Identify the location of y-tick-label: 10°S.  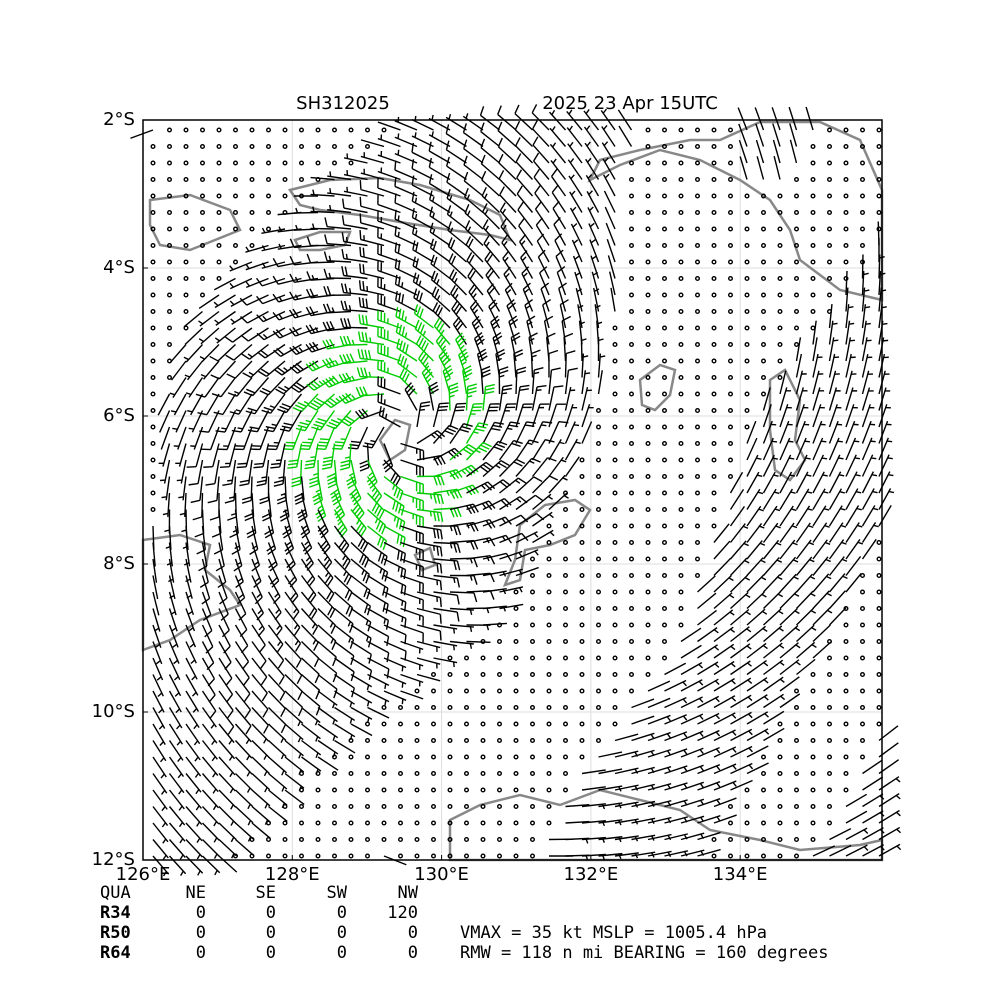
(113, 711).